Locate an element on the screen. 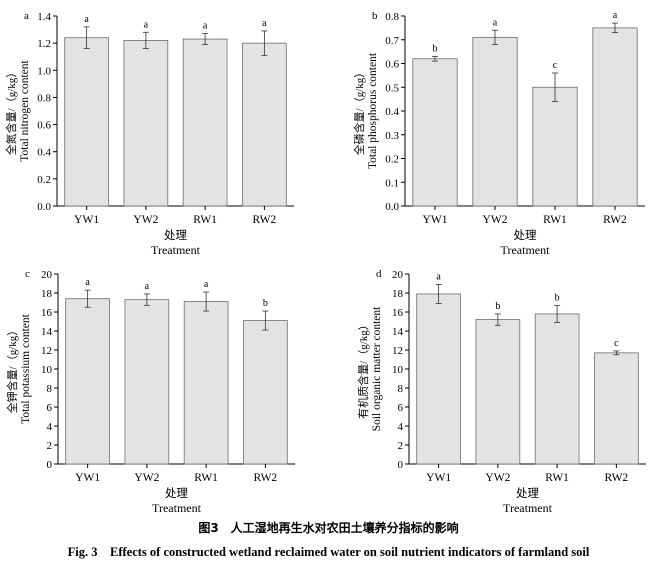 This screenshot has height=564, width=657. y-tick-label: 12 is located at coordinates (397, 351).